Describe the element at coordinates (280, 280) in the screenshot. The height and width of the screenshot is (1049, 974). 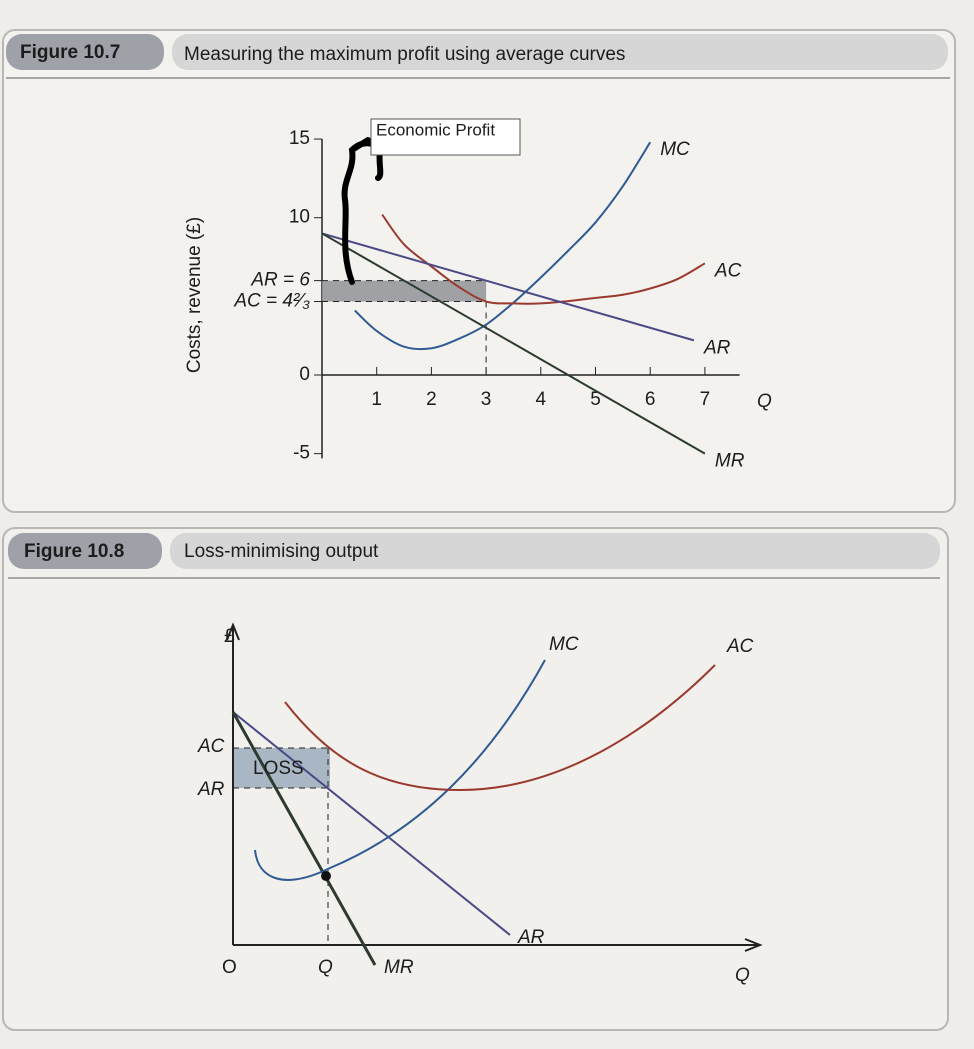
I see `y-tick-label: AR = 6` at that location.